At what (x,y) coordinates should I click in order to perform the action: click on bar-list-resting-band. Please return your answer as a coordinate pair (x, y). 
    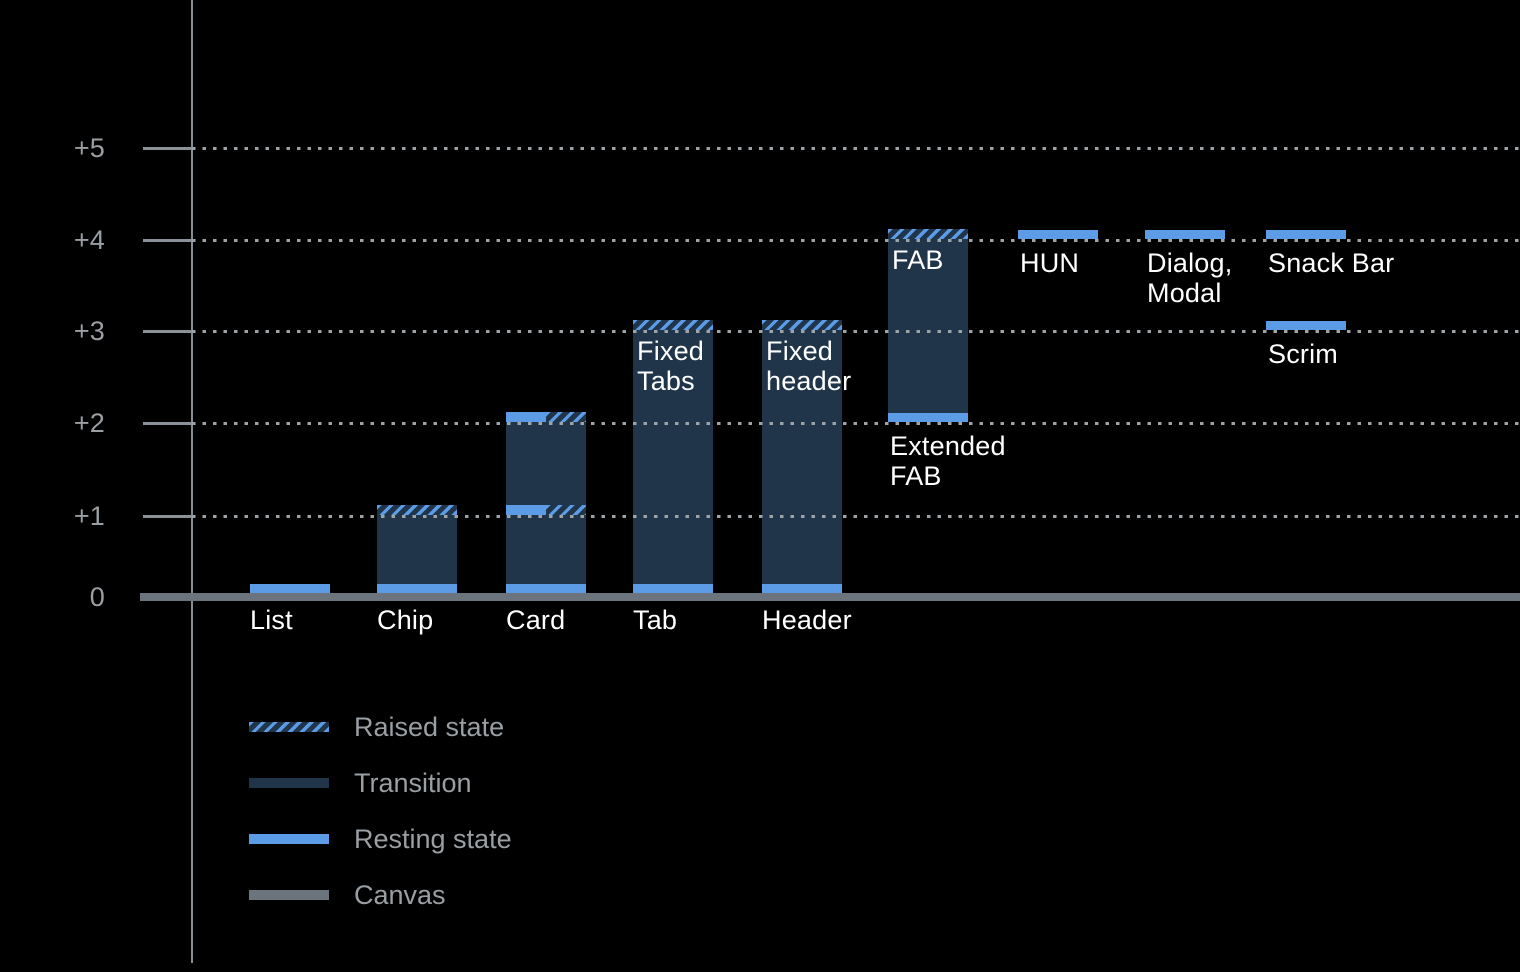
    Looking at the image, I should click on (290, 588).